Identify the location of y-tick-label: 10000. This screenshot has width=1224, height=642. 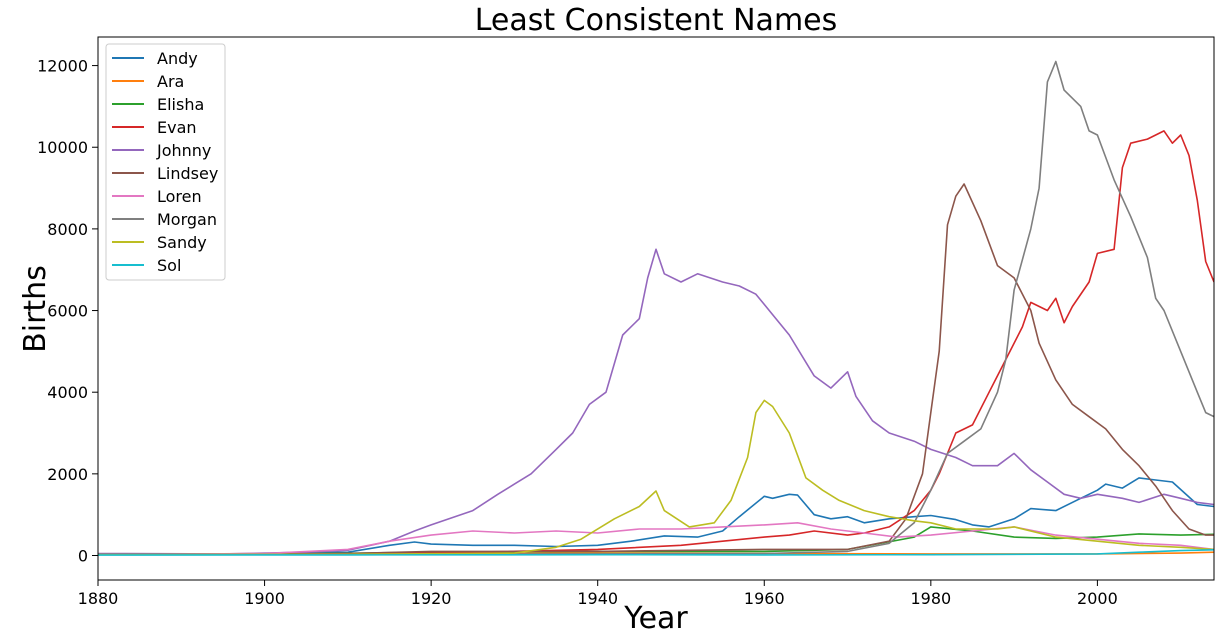
(62, 147).